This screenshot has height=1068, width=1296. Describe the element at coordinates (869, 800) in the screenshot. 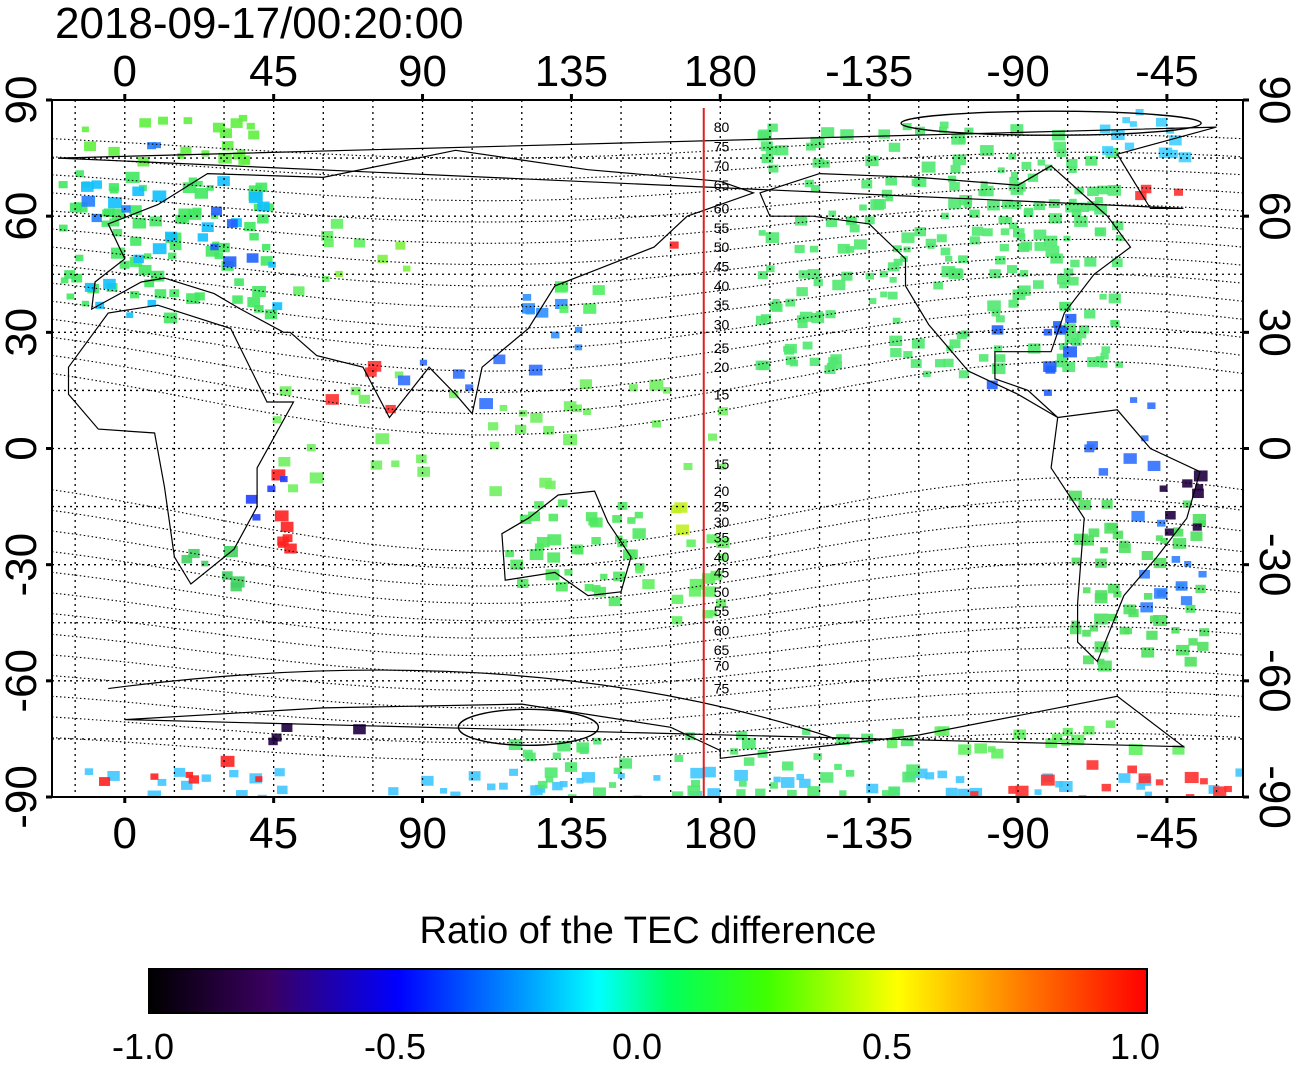

I see `bottom-tick` at that location.